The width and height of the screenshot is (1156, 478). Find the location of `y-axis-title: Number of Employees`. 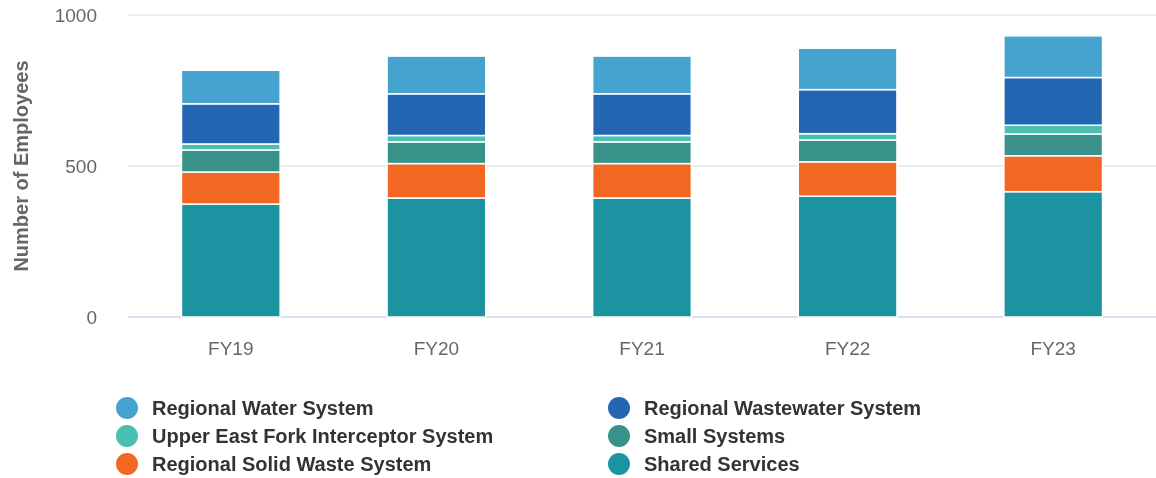

y-axis-title: Number of Employees is located at coordinates (21, 166).